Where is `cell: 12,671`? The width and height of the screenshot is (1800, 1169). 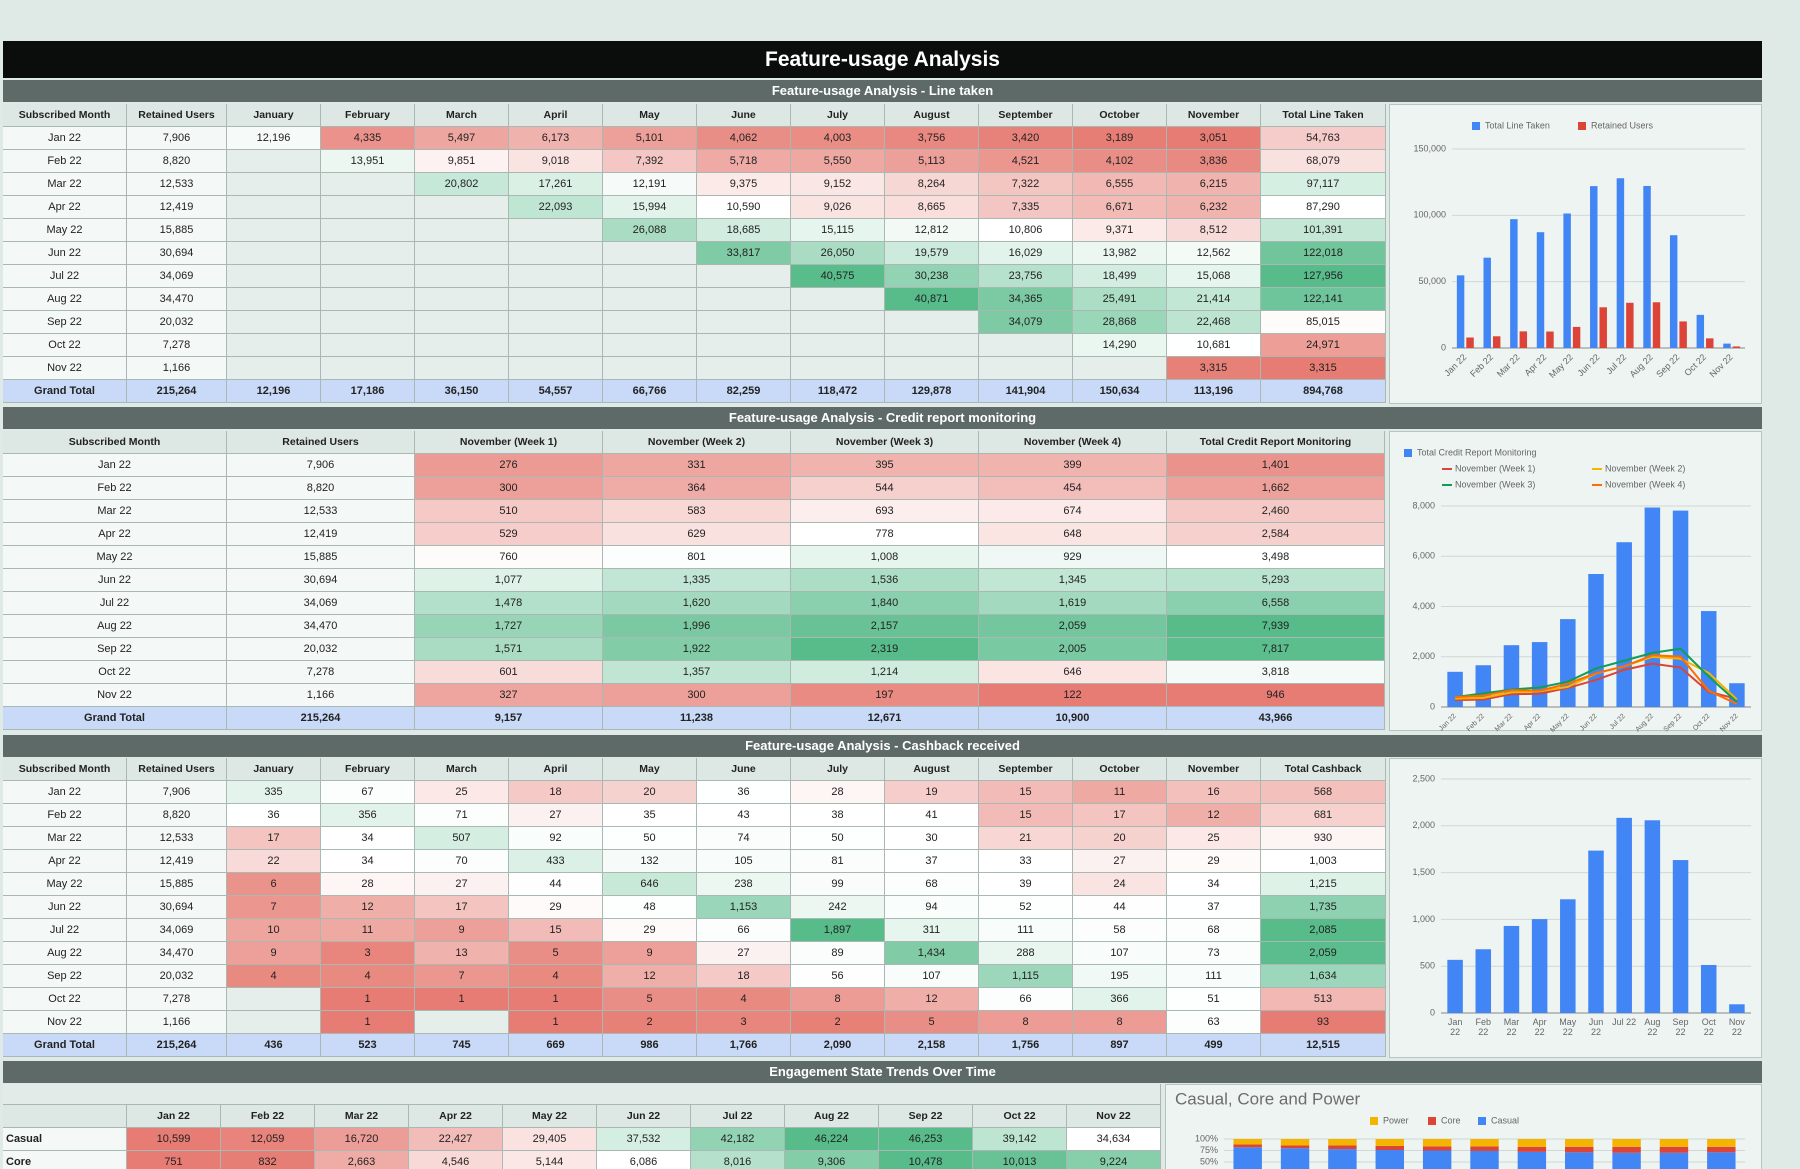 cell: 12,671 is located at coordinates (885, 718).